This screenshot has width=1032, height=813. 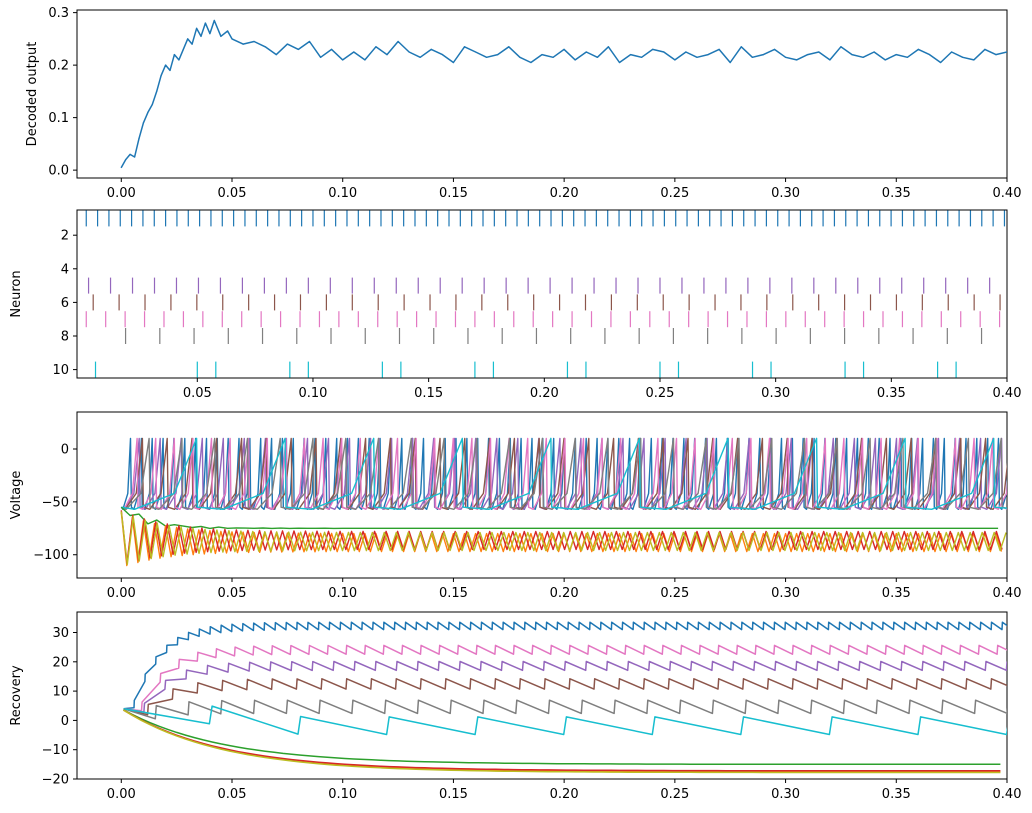 I want to click on y-axis-label: Voltage, so click(x=16, y=495).